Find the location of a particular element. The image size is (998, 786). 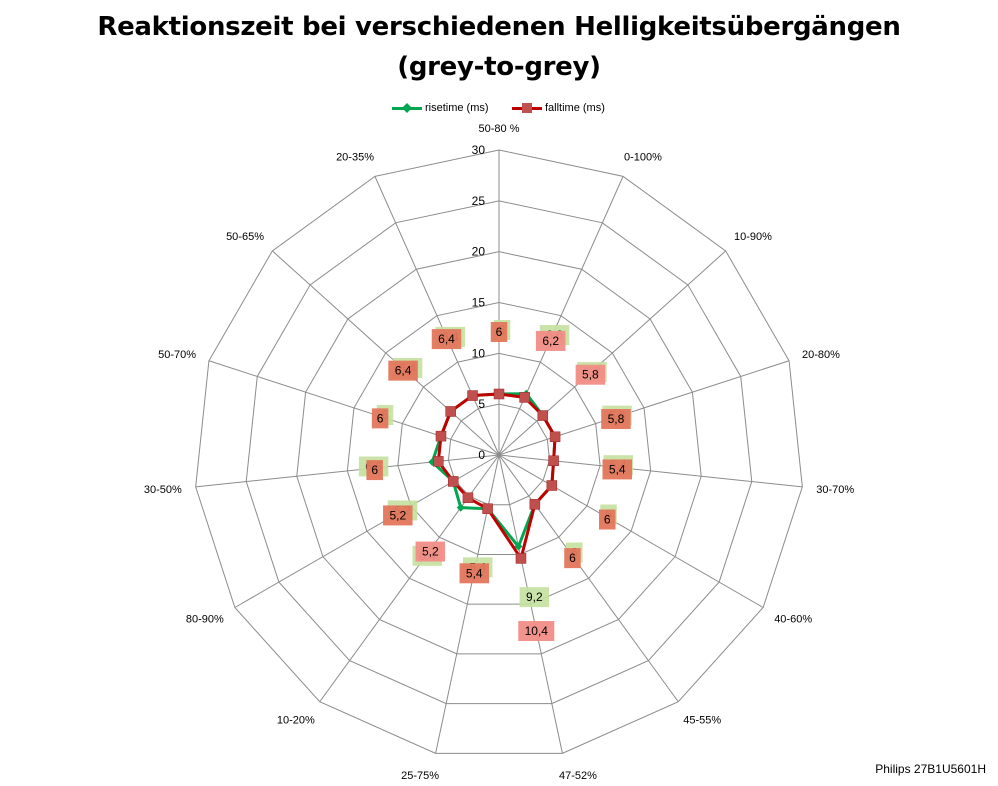

category-label: 10-90% is located at coordinates (753, 237).